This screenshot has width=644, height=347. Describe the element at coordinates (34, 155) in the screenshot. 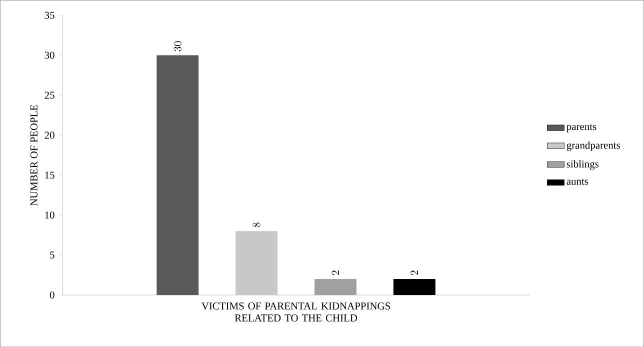

I see `y-axis-title: NUMBER OF PEOPLE` at that location.